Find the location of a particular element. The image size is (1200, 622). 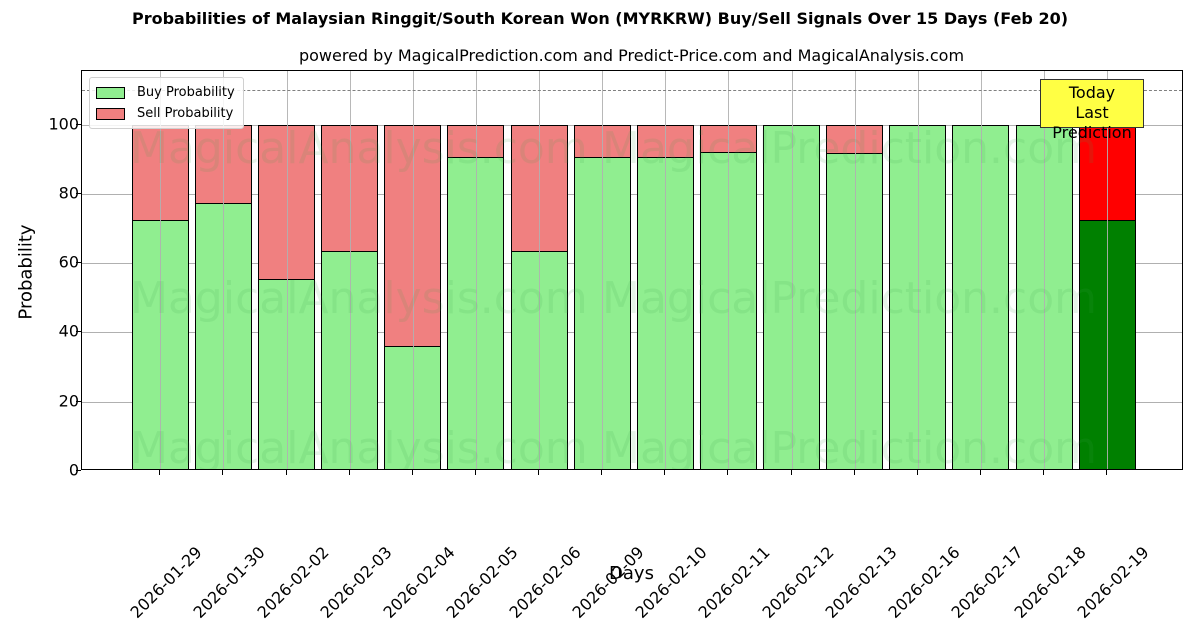

legend: Buy Probability Sell Probability is located at coordinates (166, 103).